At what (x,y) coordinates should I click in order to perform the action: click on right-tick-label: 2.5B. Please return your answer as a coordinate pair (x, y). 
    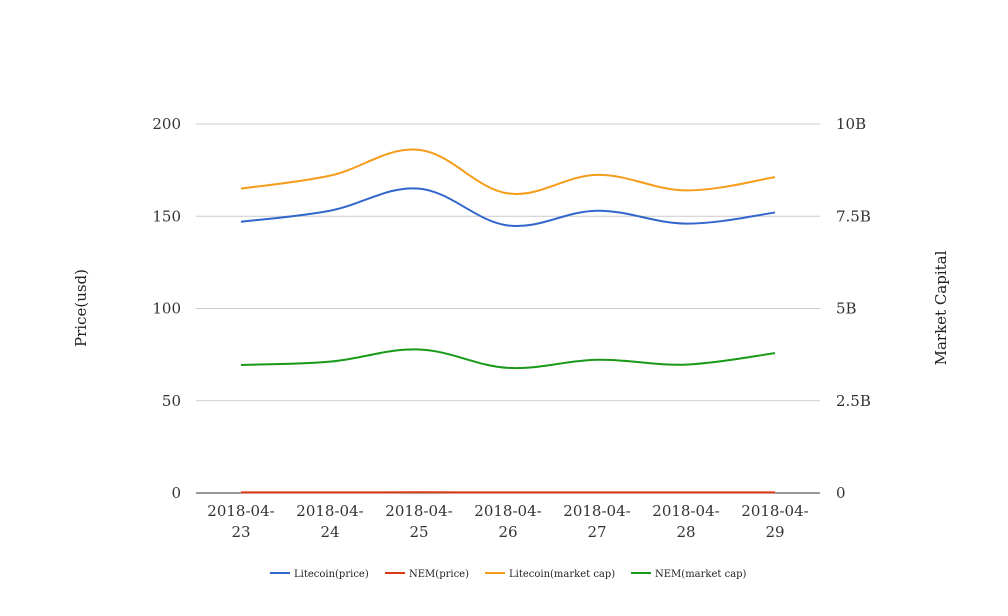
    Looking at the image, I should click on (853, 401).